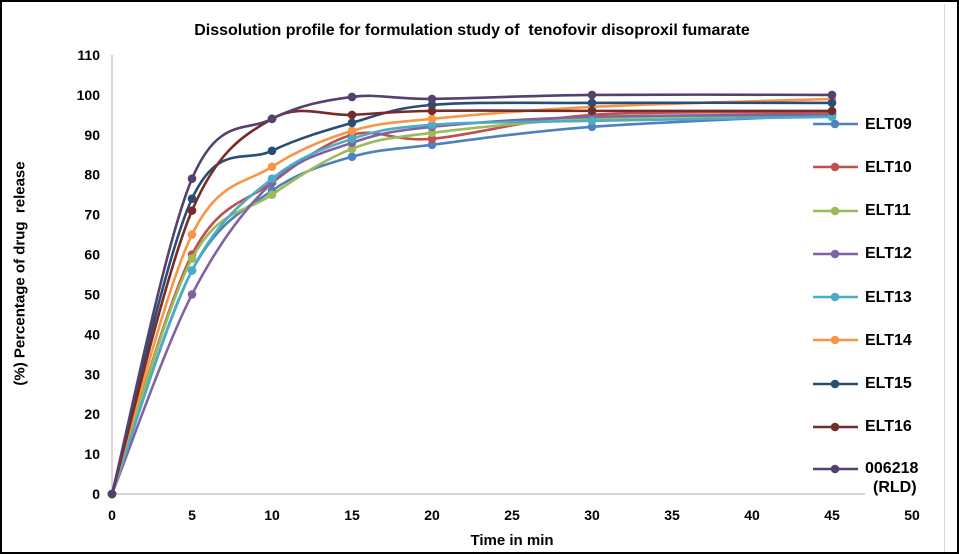  Describe the element at coordinates (352, 515) in the screenshot. I see `x-tick-label: 15` at that location.